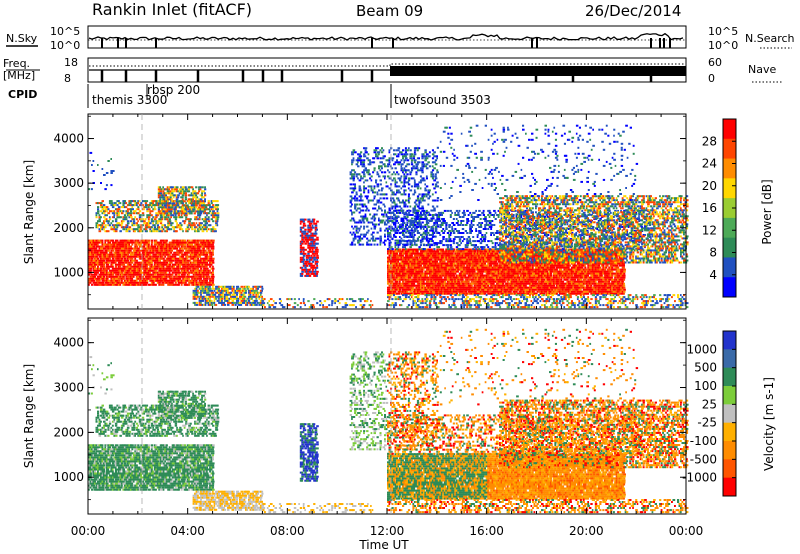 This screenshot has width=800, height=554. I want to click on beam-title: Beam 09, so click(389, 11).